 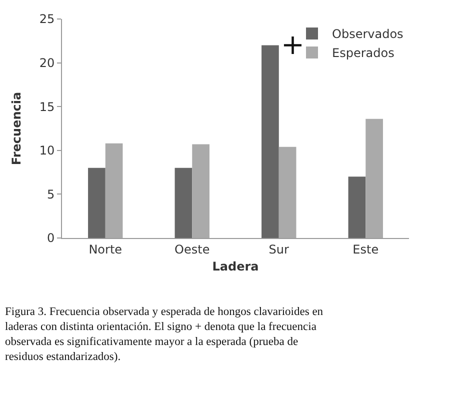 What do you see at coordinates (50, 194) in the screenshot?
I see `y-tick-label: 5` at bounding box center [50, 194].